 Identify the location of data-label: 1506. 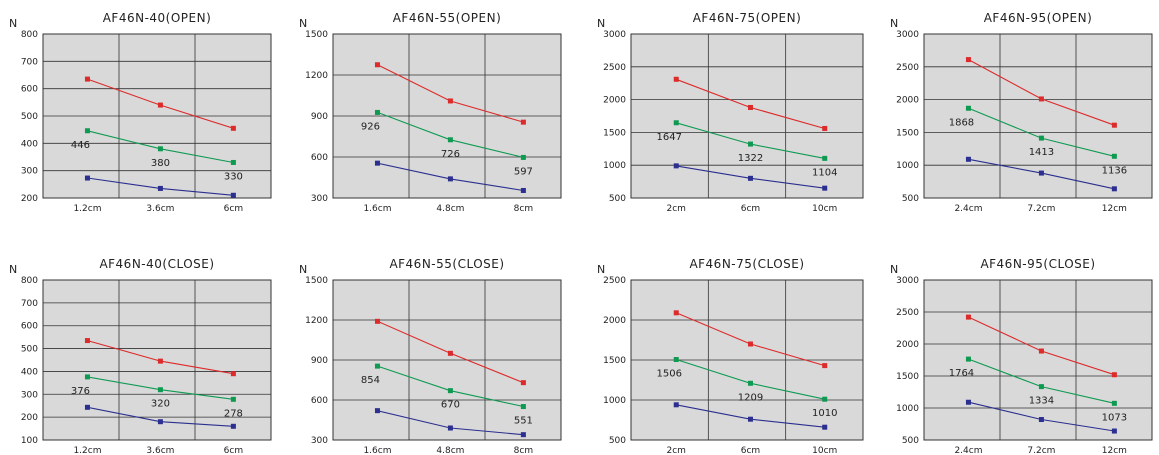
(669, 374).